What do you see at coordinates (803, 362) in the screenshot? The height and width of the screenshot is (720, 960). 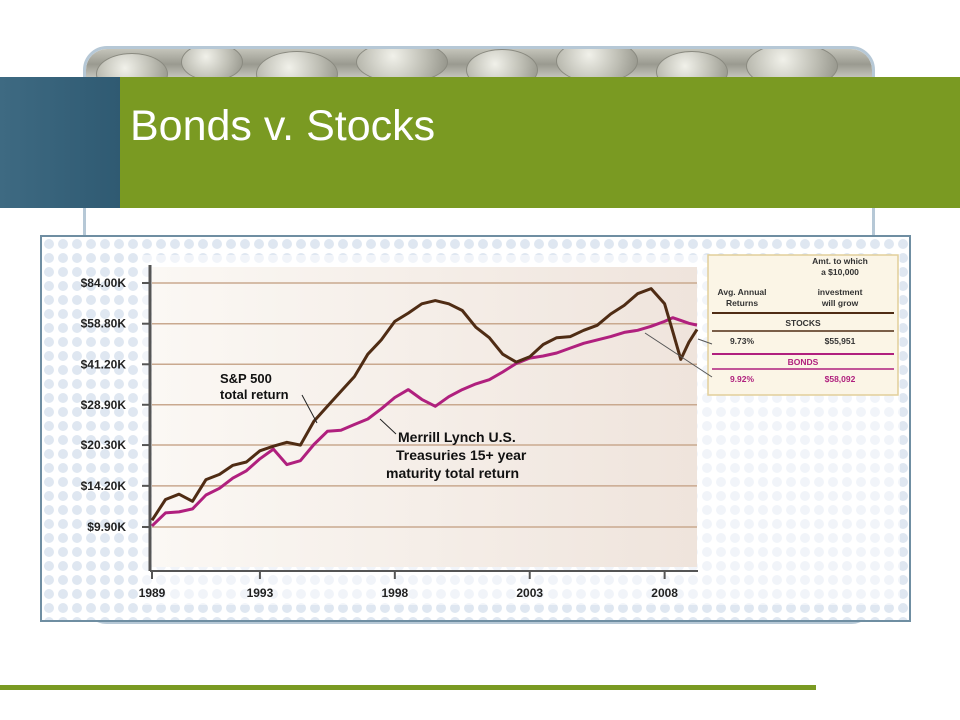 I see `table-bonds-heading: BONDS` at bounding box center [803, 362].